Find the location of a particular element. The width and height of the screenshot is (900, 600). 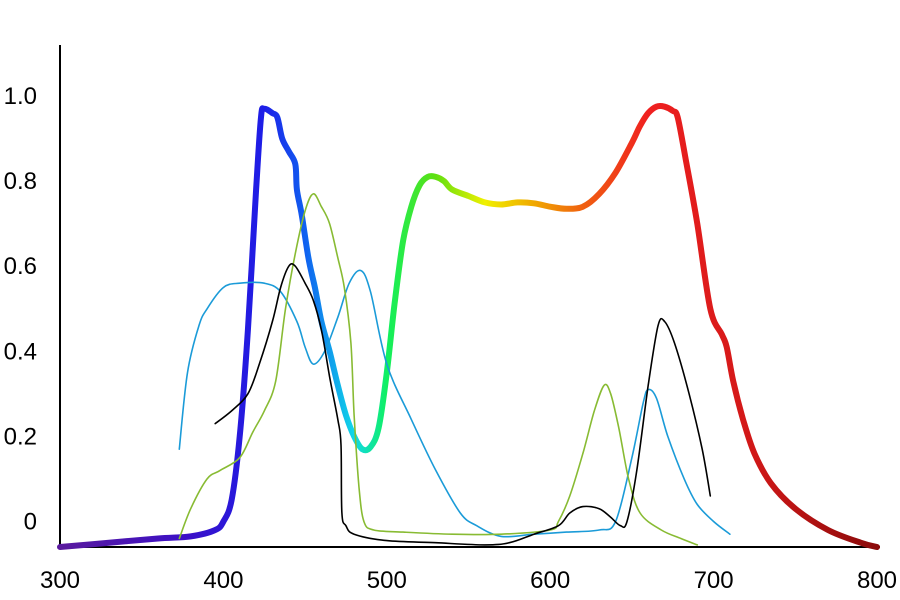

x-tick-label: 600 is located at coordinates (550, 580).